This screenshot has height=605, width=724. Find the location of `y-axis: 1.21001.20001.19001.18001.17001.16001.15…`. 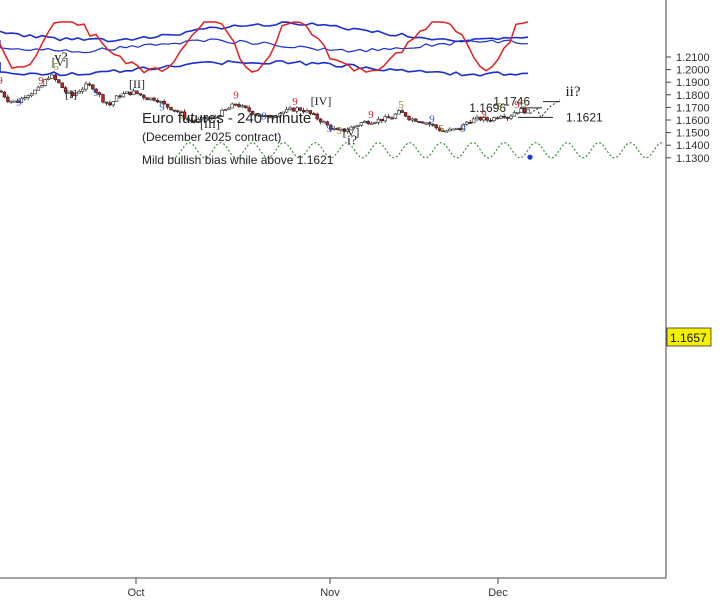

y-axis: 1.21001.20001.19001.18001.17001.16001.15… is located at coordinates (688, 108).